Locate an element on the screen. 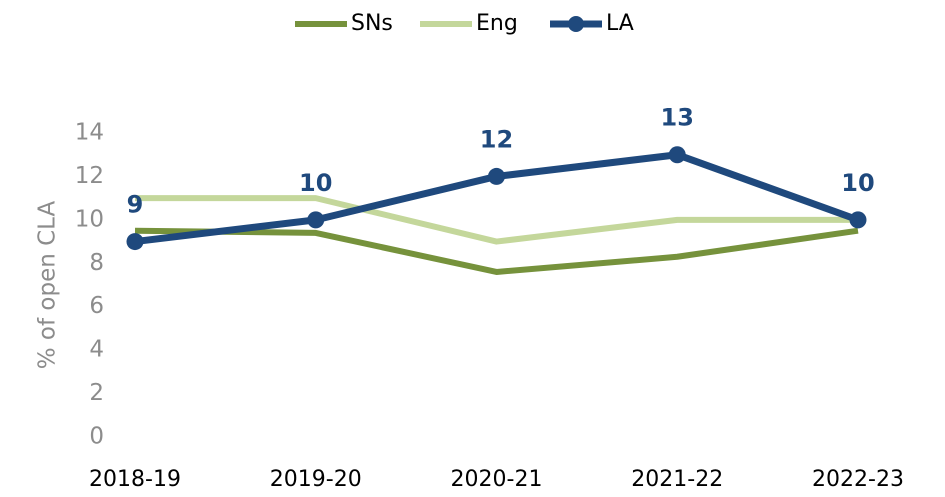 The width and height of the screenshot is (945, 497). x-tick-label: 2021-22 is located at coordinates (677, 479).